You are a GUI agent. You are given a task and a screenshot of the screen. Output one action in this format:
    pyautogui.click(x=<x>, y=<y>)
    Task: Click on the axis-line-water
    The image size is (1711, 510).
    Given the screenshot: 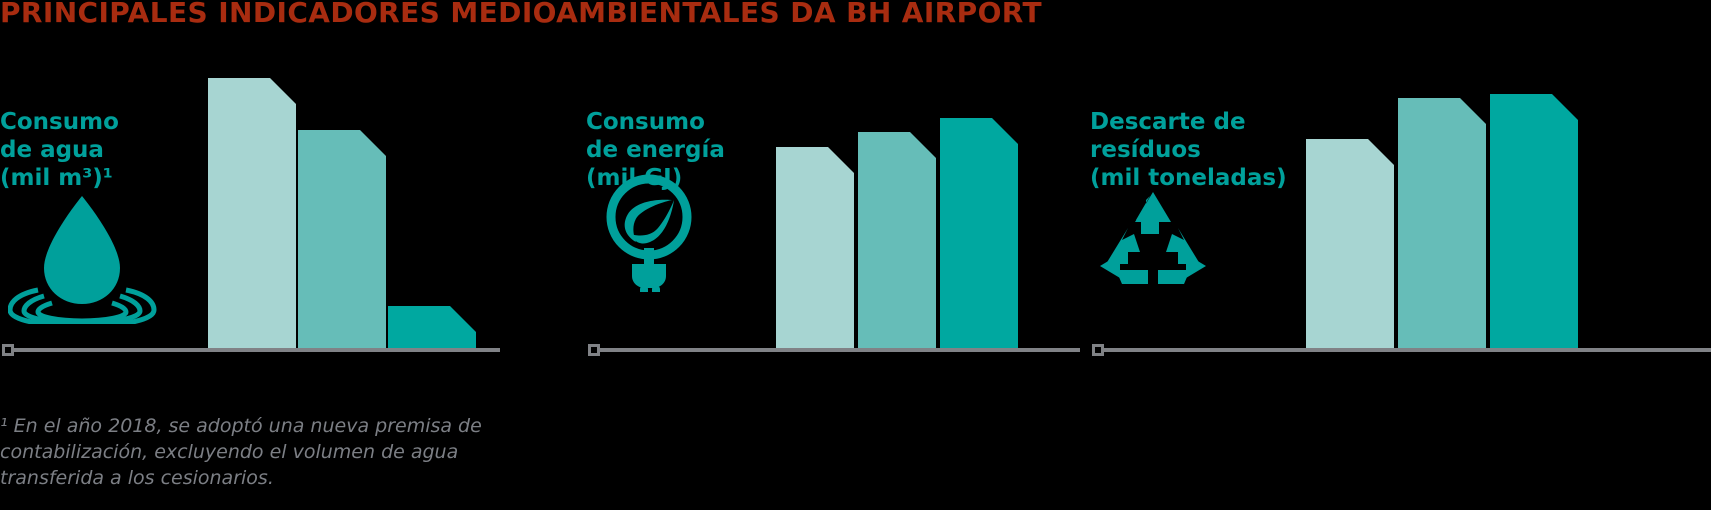 What is the action you would take?
    pyautogui.click(x=257, y=350)
    